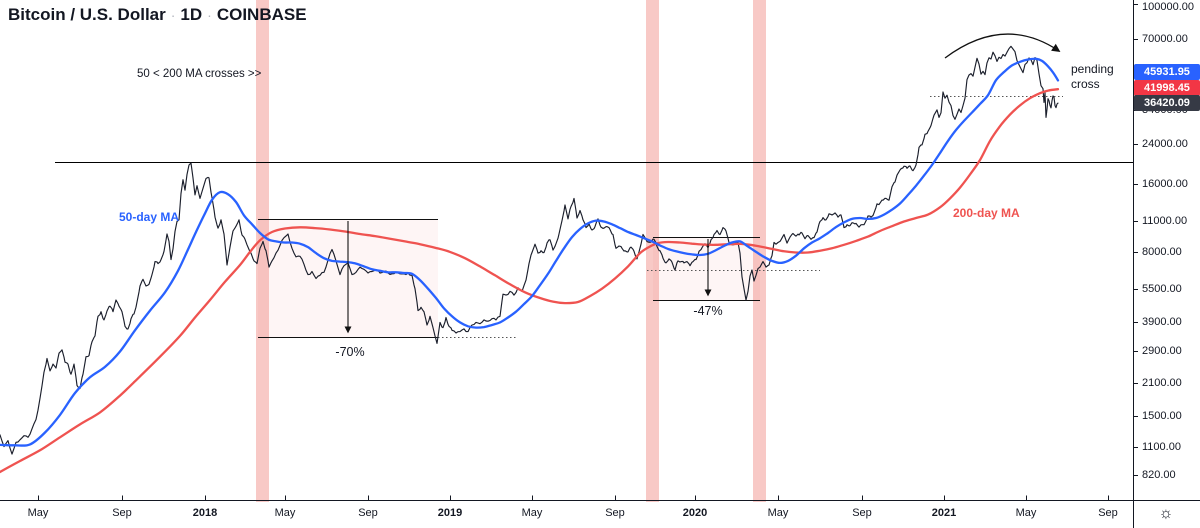 The width and height of the screenshot is (1200, 528). Describe the element at coordinates (1159, 475) in the screenshot. I see `price-axis-label: 820.00` at that location.